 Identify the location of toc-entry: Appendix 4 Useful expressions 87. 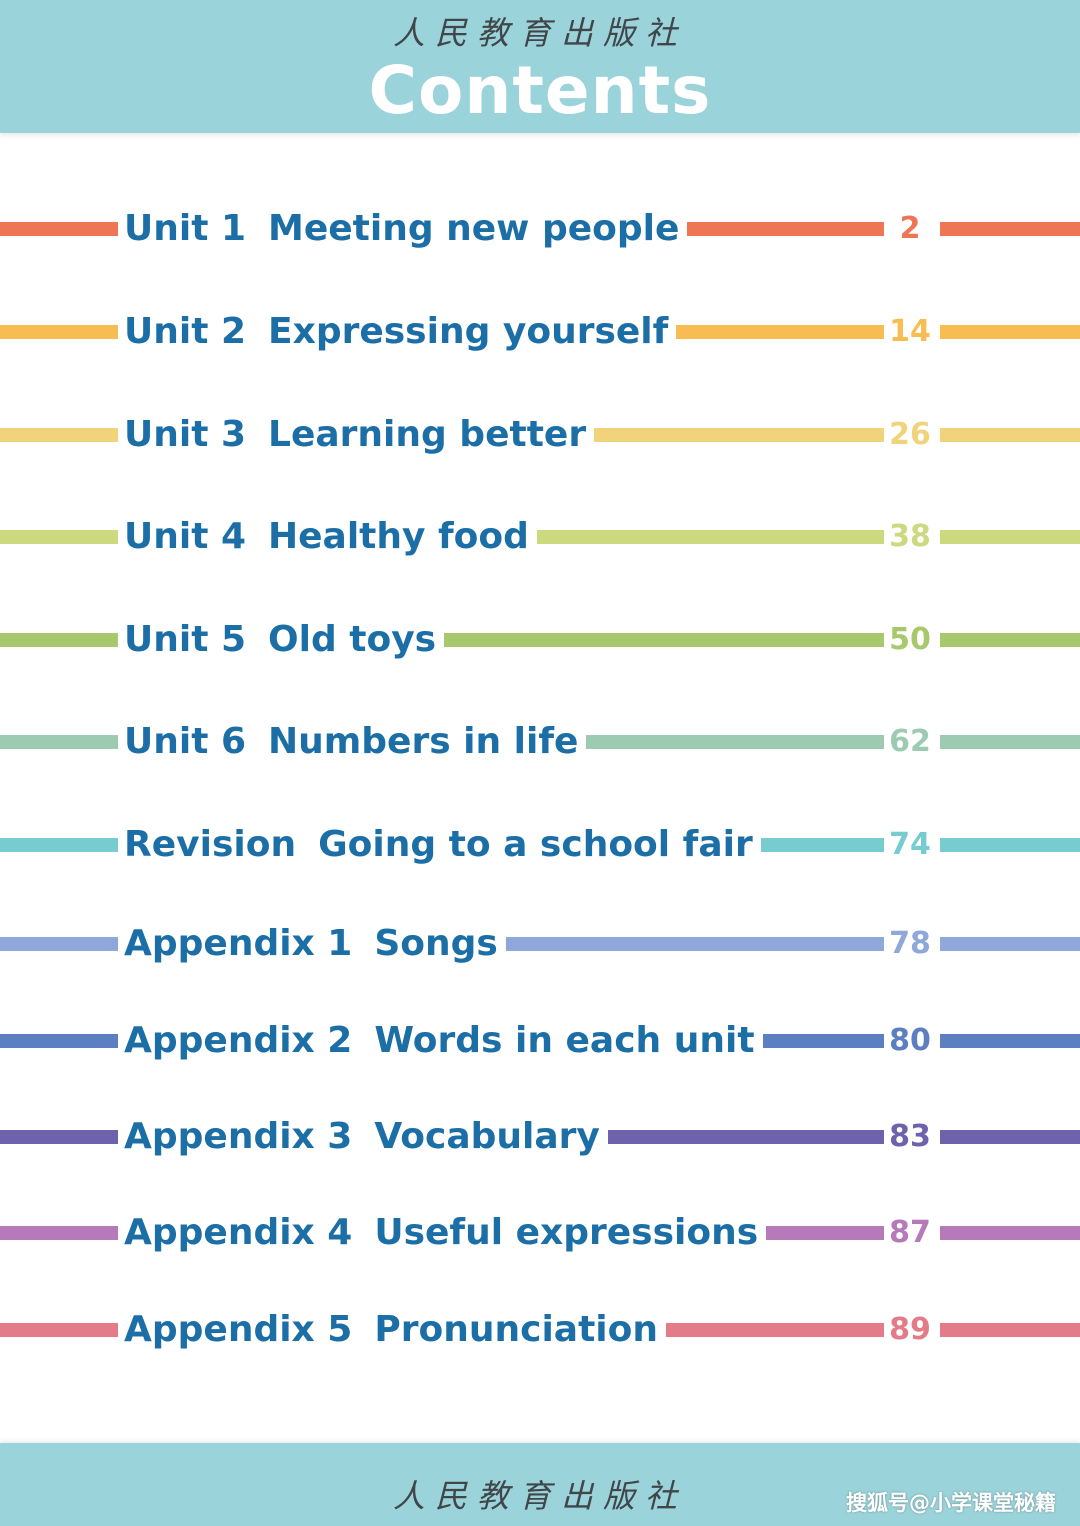
(540, 1233).